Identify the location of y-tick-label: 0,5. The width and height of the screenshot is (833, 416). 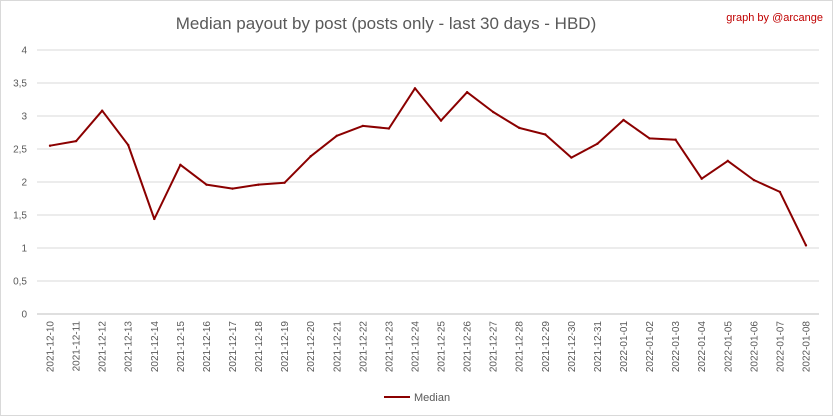
(20, 282).